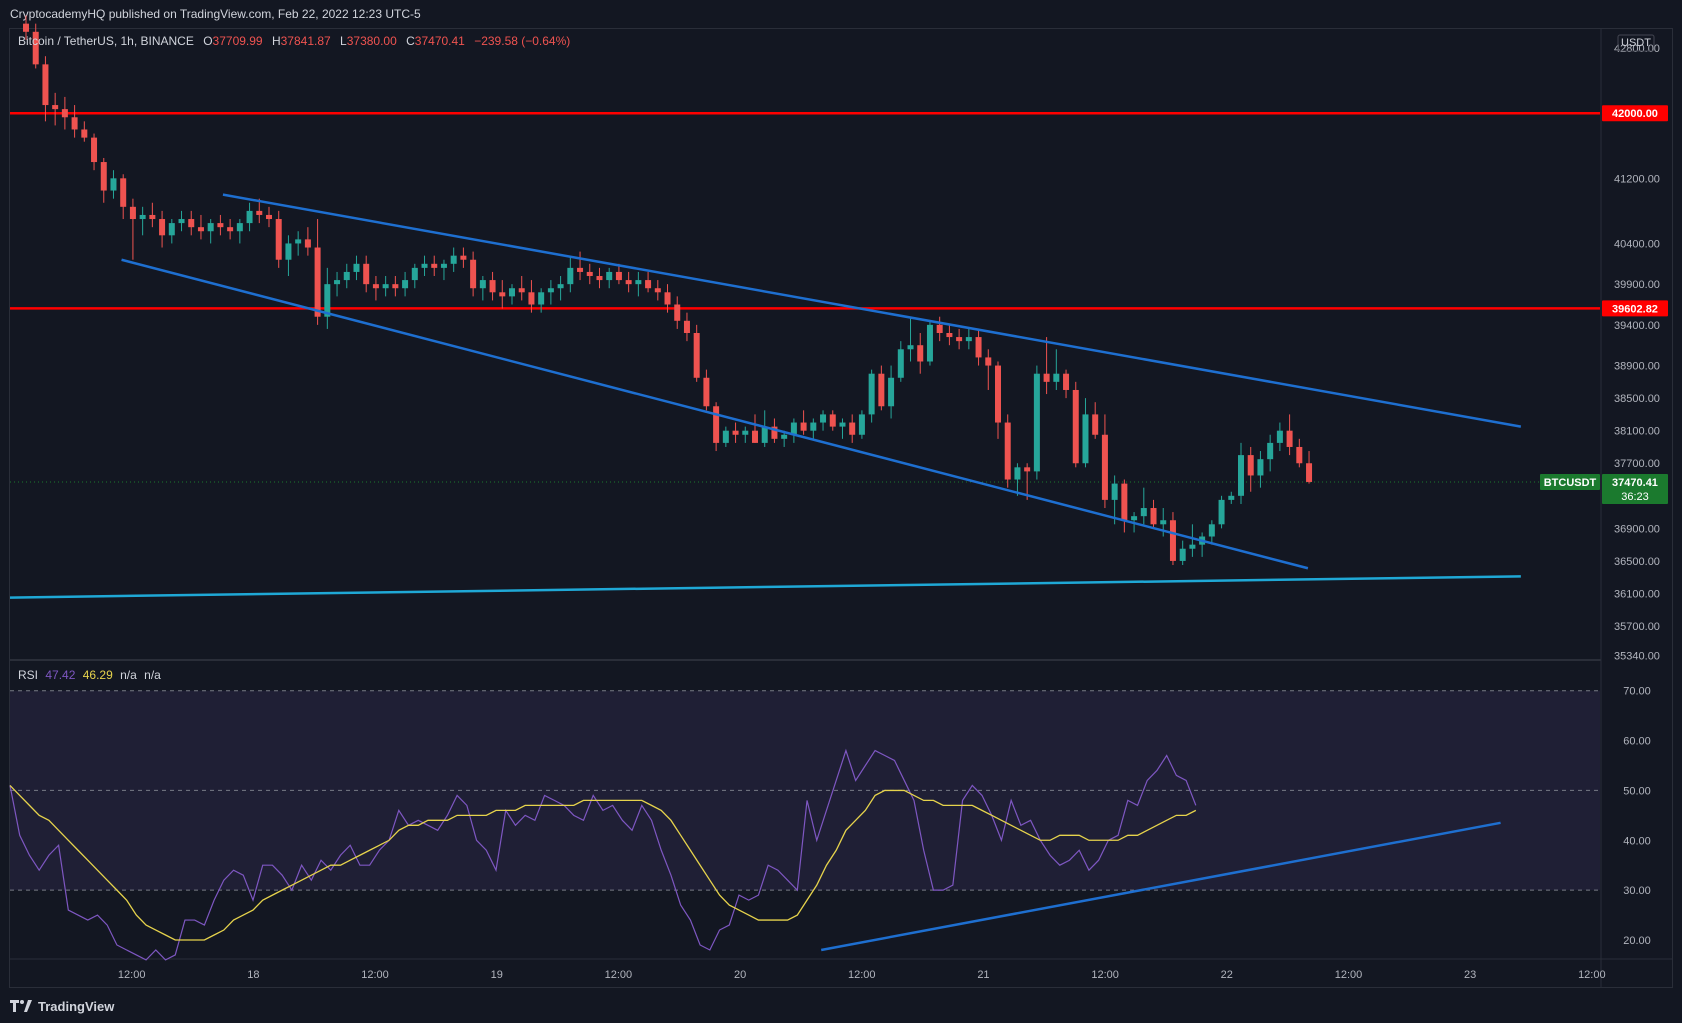 The width and height of the screenshot is (1682, 1023). What do you see at coordinates (1637, 179) in the screenshot?
I see `price-tick-label: 41200.00` at bounding box center [1637, 179].